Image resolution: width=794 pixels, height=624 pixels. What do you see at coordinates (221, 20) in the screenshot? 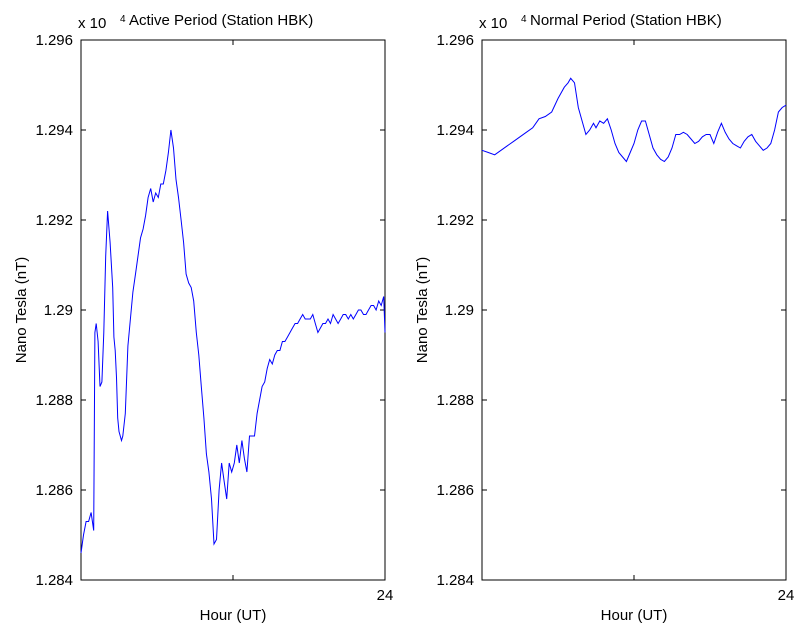
I see `chart-title: Active Period (Station HBK)` at bounding box center [221, 20].